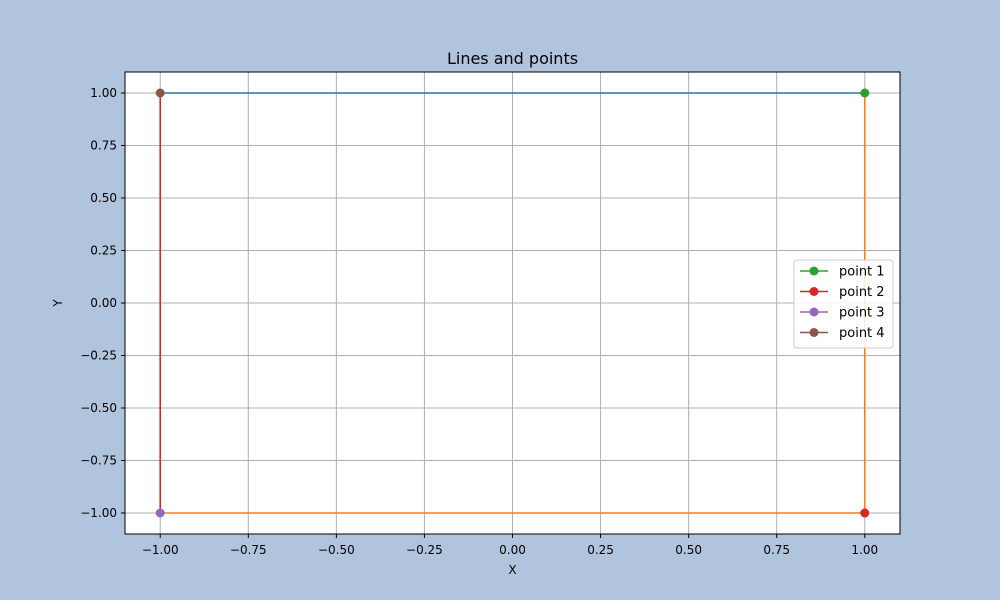 The height and width of the screenshot is (600, 1000). Describe the element at coordinates (98, 513) in the screenshot. I see `y-tick-label: −1.00` at that location.